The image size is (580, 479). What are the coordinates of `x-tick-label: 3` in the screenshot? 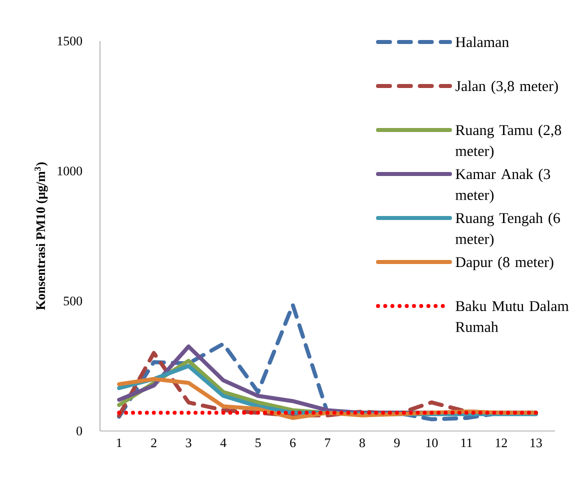 It's located at (189, 443).